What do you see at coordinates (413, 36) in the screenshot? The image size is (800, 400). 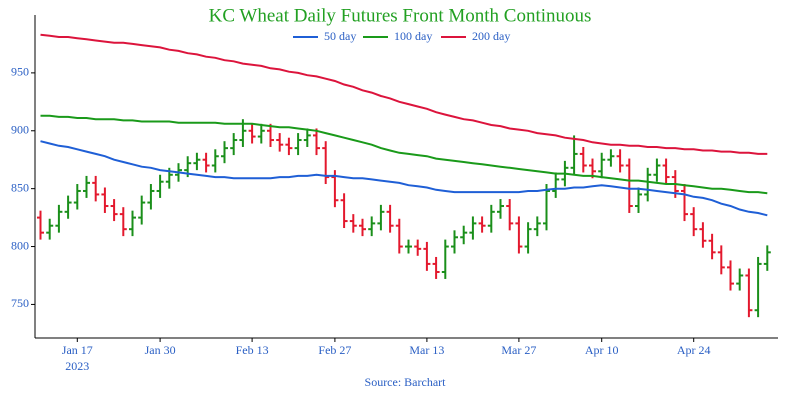 I see `legend-label: 100 day` at bounding box center [413, 36].